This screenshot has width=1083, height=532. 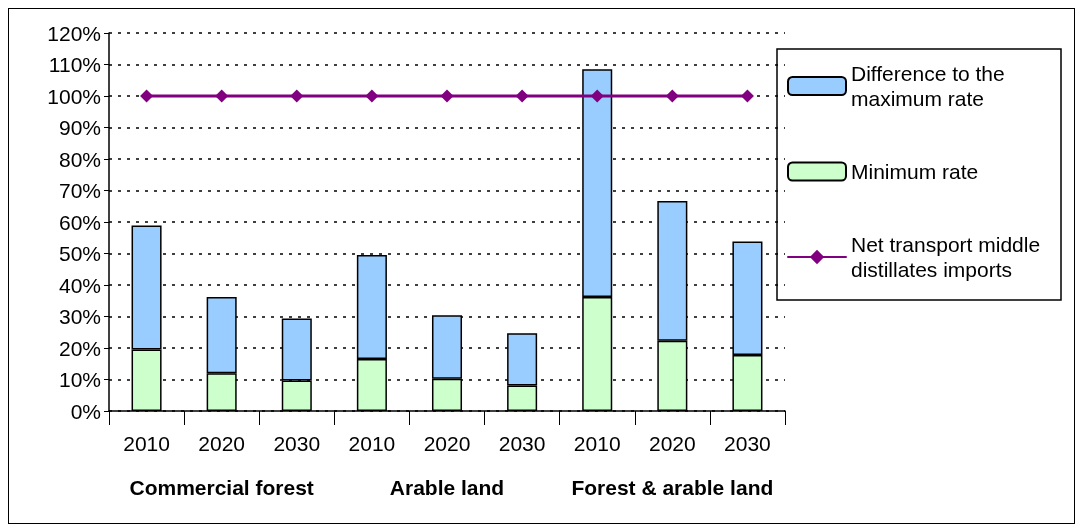 What do you see at coordinates (79, 348) in the screenshot?
I see `y-tick-label: 20%` at bounding box center [79, 348].